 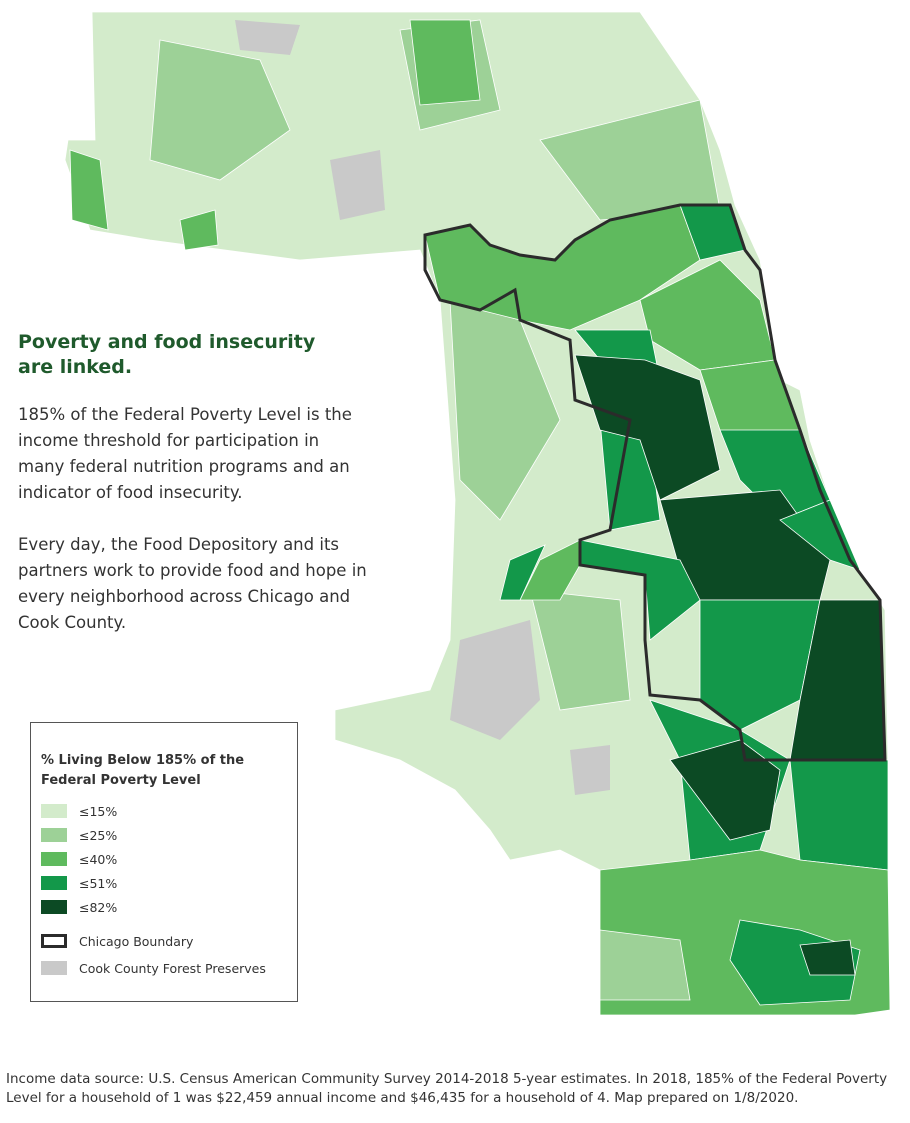 What do you see at coordinates (98, 907) in the screenshot?
I see `legend-label: ≤82%` at bounding box center [98, 907].